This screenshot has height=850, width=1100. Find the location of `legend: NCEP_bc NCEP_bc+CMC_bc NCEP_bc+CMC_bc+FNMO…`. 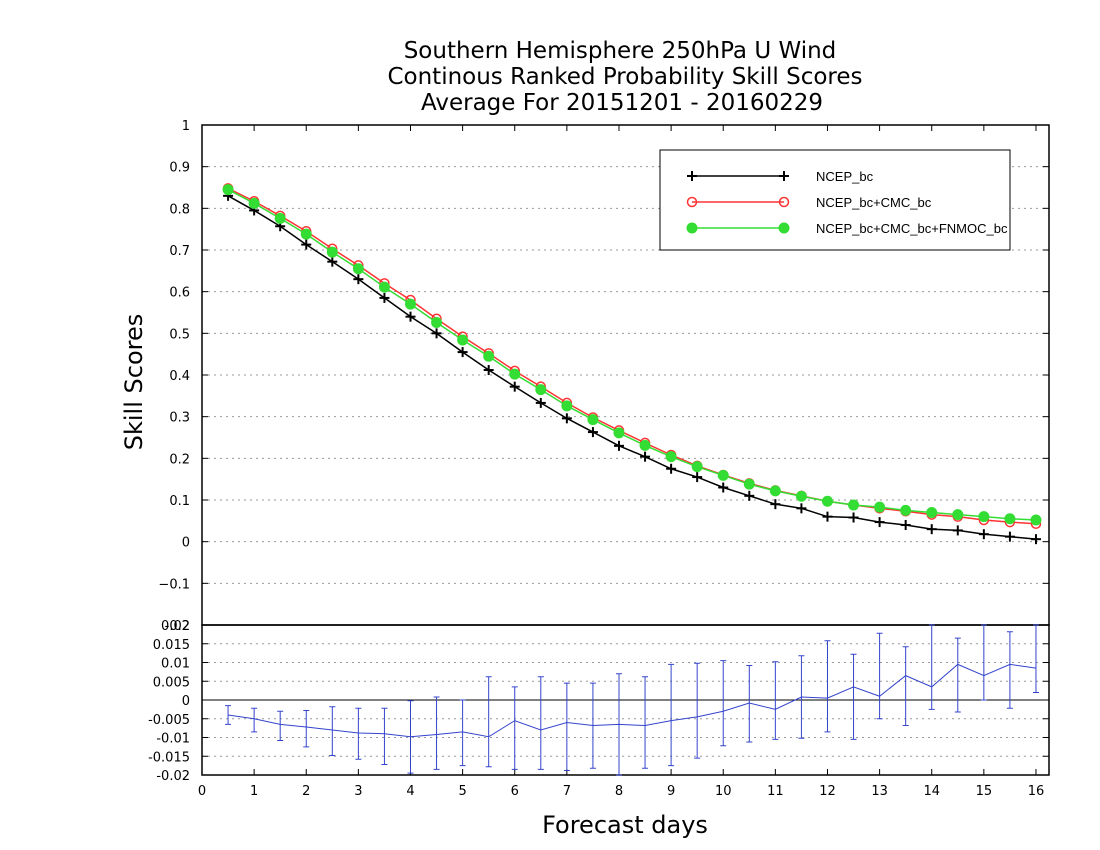

legend: NCEP_bc NCEP_bc+CMC_bc NCEP_bc+CMC_bc+FNMO… is located at coordinates (835, 200).